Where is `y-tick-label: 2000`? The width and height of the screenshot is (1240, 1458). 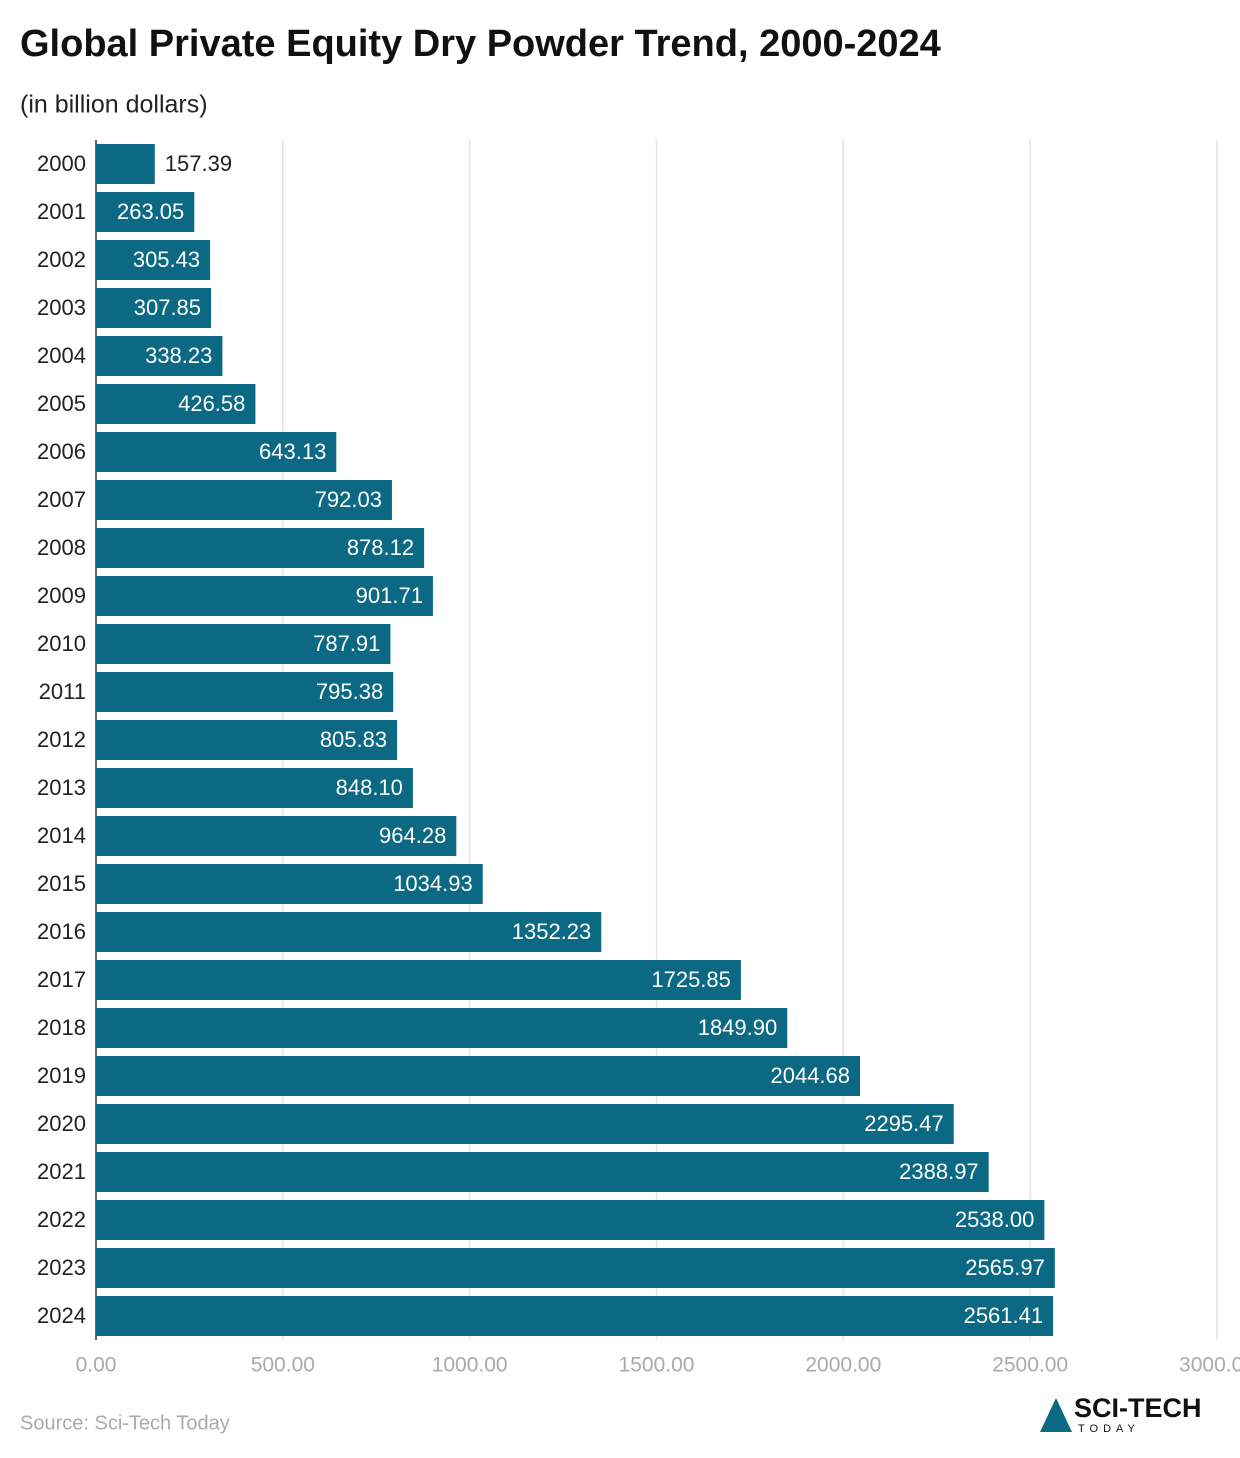
y-tick-label: 2000 is located at coordinates (61, 163).